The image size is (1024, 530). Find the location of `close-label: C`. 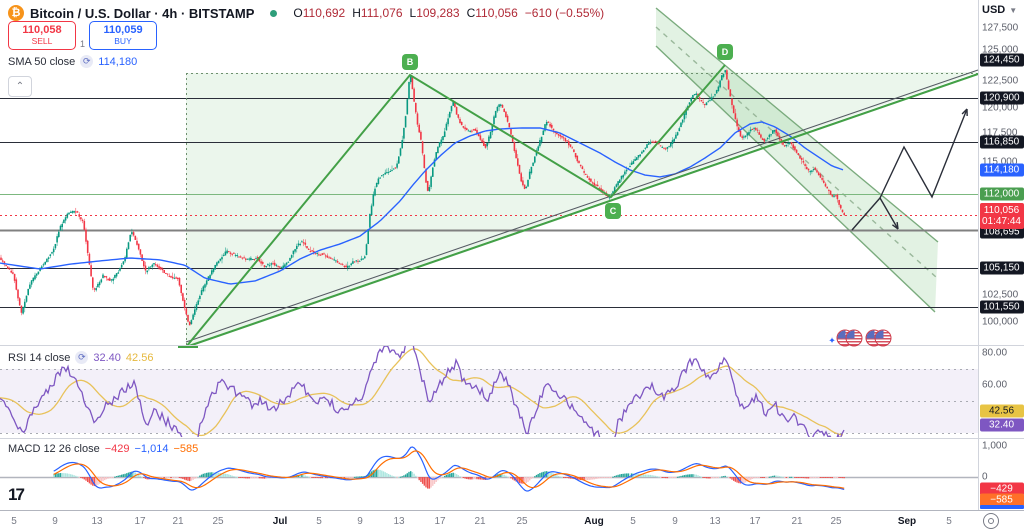

close-label: C is located at coordinates (471, 13).